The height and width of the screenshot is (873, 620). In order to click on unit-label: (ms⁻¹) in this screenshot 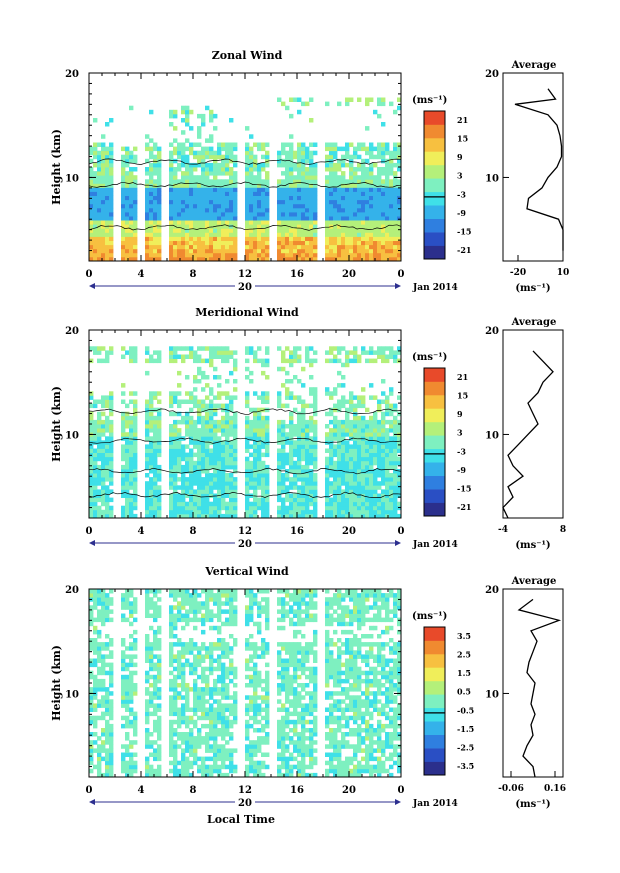, I will do `click(429, 100)`.